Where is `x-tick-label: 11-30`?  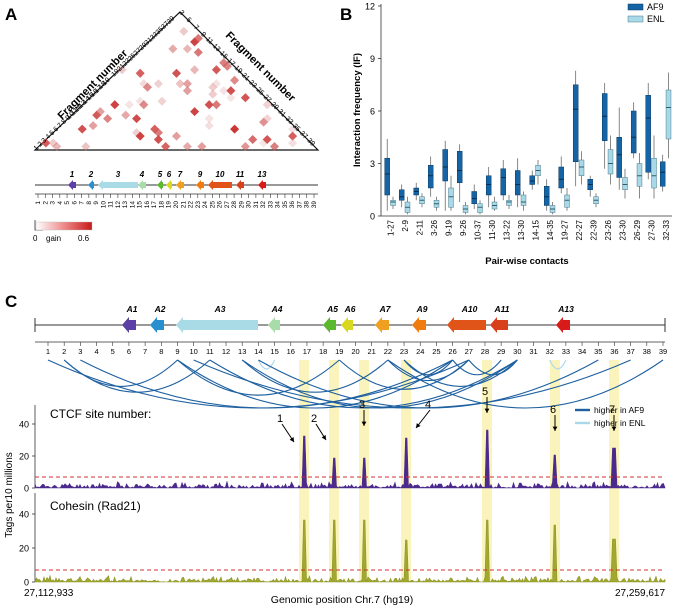 x-tick-label: 11-30 is located at coordinates (492, 229).